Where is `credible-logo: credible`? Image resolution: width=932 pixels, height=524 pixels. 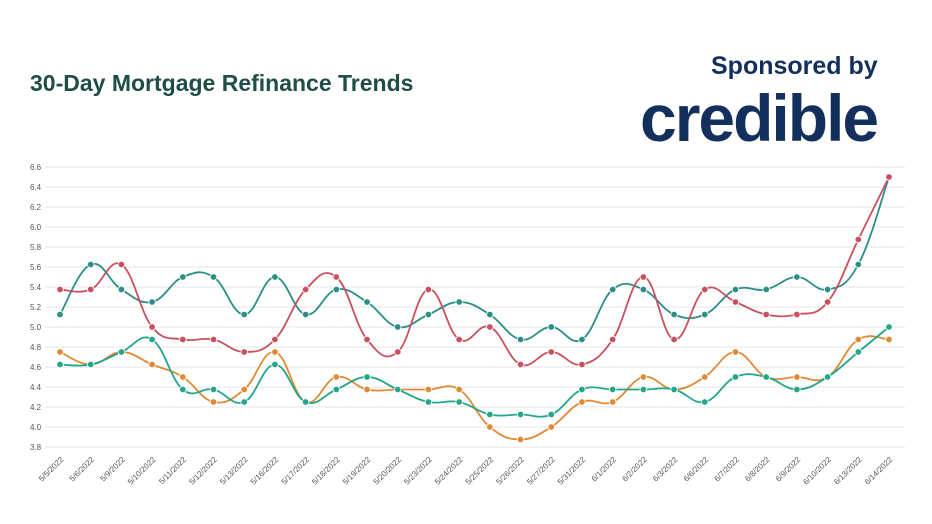
credible-logo: credible is located at coordinates (759, 118).